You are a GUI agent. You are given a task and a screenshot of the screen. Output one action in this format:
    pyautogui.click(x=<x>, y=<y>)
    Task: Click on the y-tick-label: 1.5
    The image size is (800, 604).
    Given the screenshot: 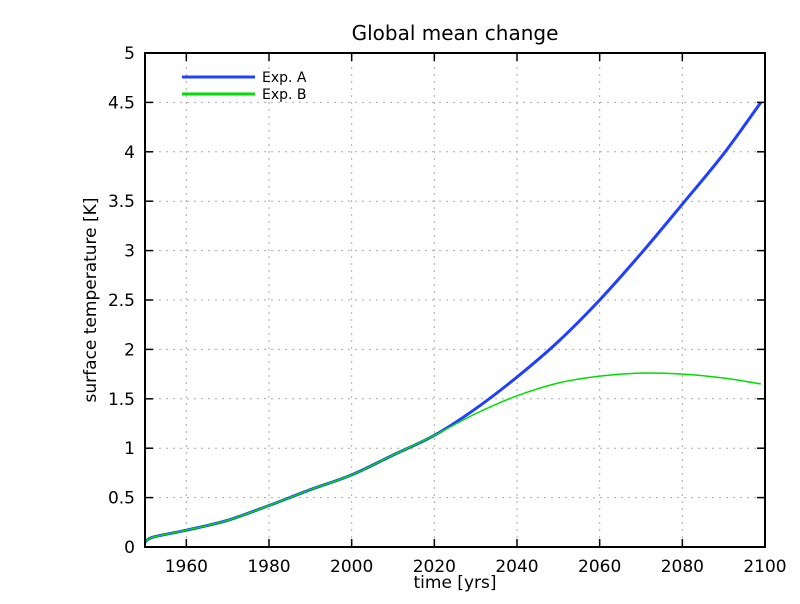 What is the action you would take?
    pyautogui.click(x=121, y=400)
    